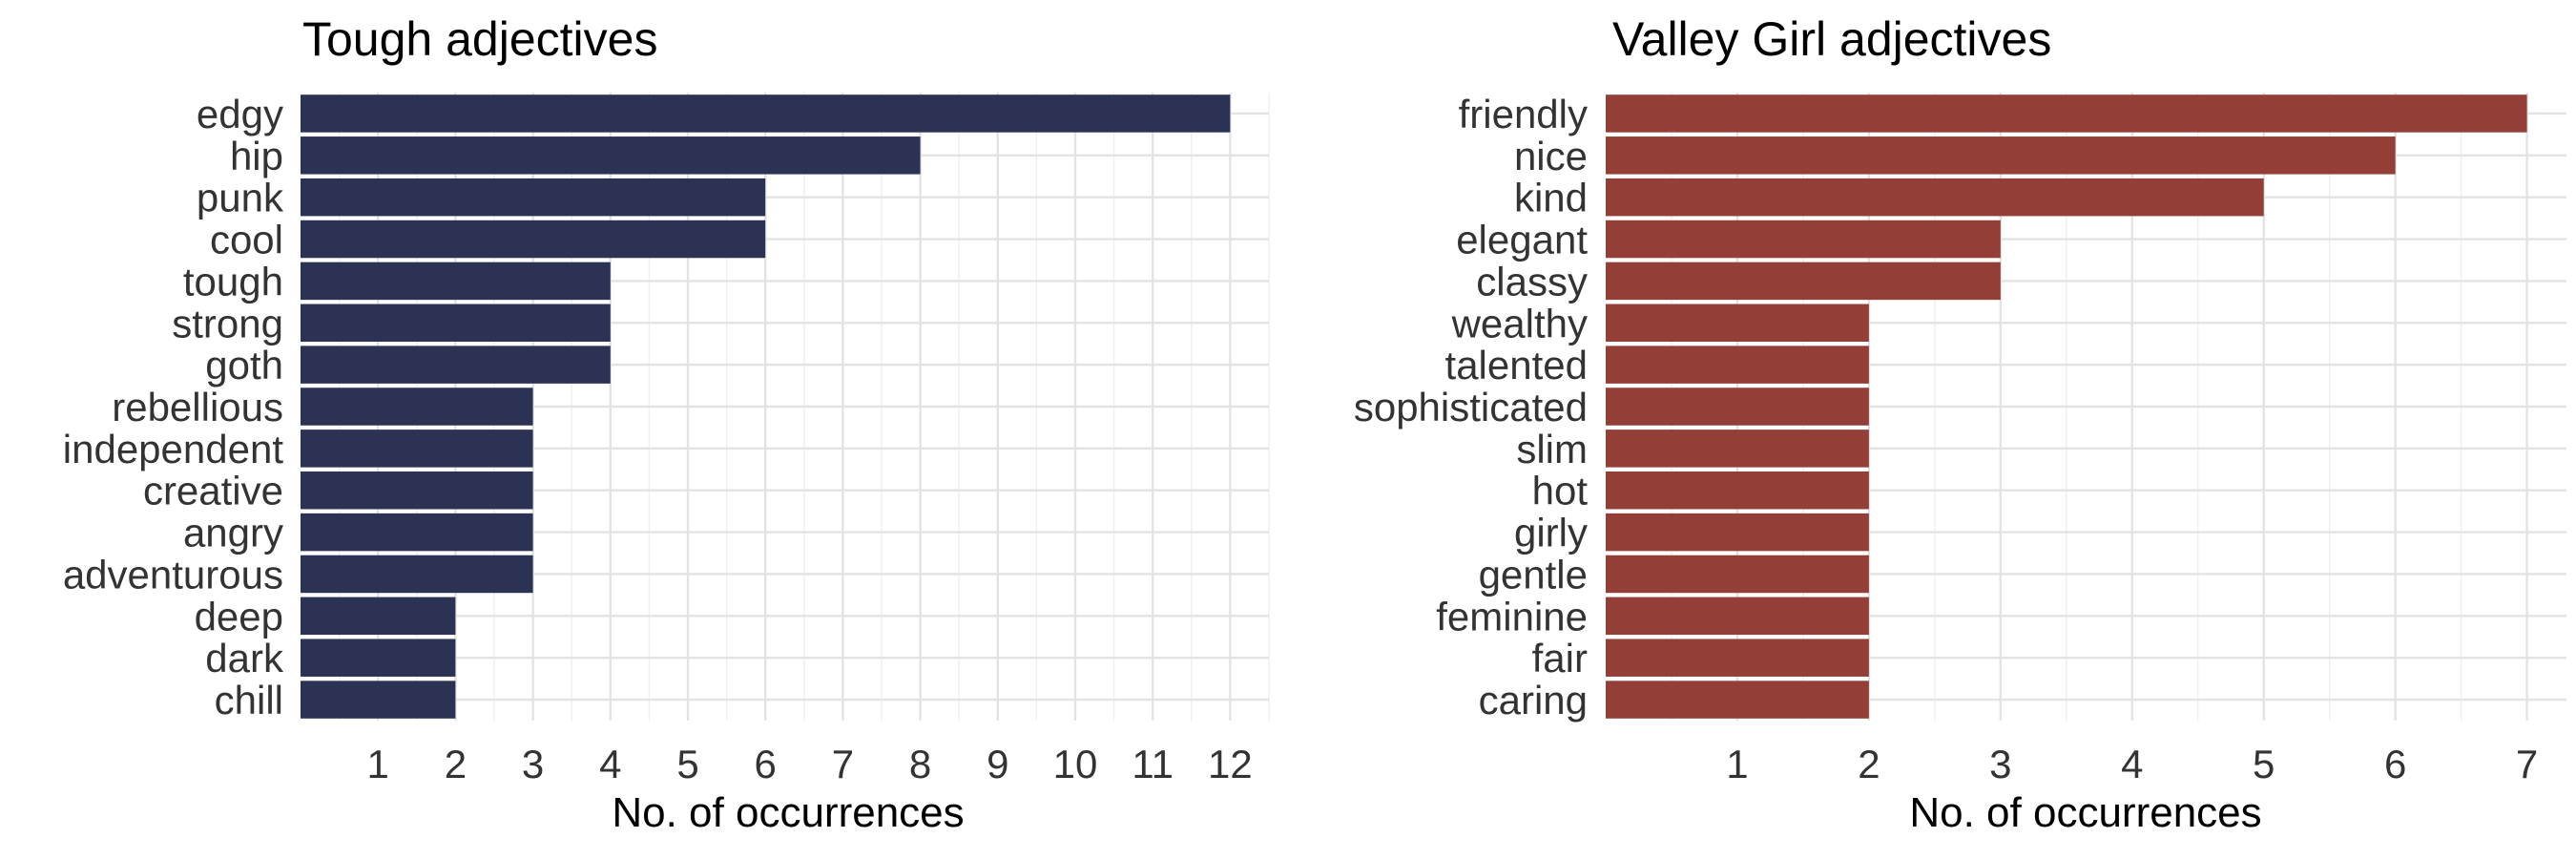 This screenshot has height=859, width=2576. I want to click on category-label-sophisticated: sophisticated, so click(1471, 407).